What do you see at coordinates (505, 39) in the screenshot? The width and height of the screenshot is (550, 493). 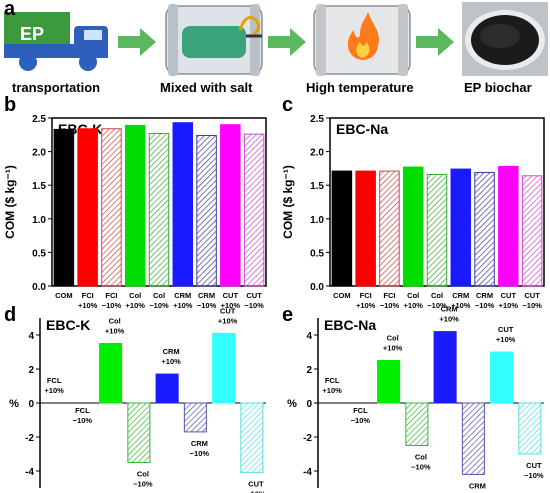 I see `biochar-dish-icon` at bounding box center [505, 39].